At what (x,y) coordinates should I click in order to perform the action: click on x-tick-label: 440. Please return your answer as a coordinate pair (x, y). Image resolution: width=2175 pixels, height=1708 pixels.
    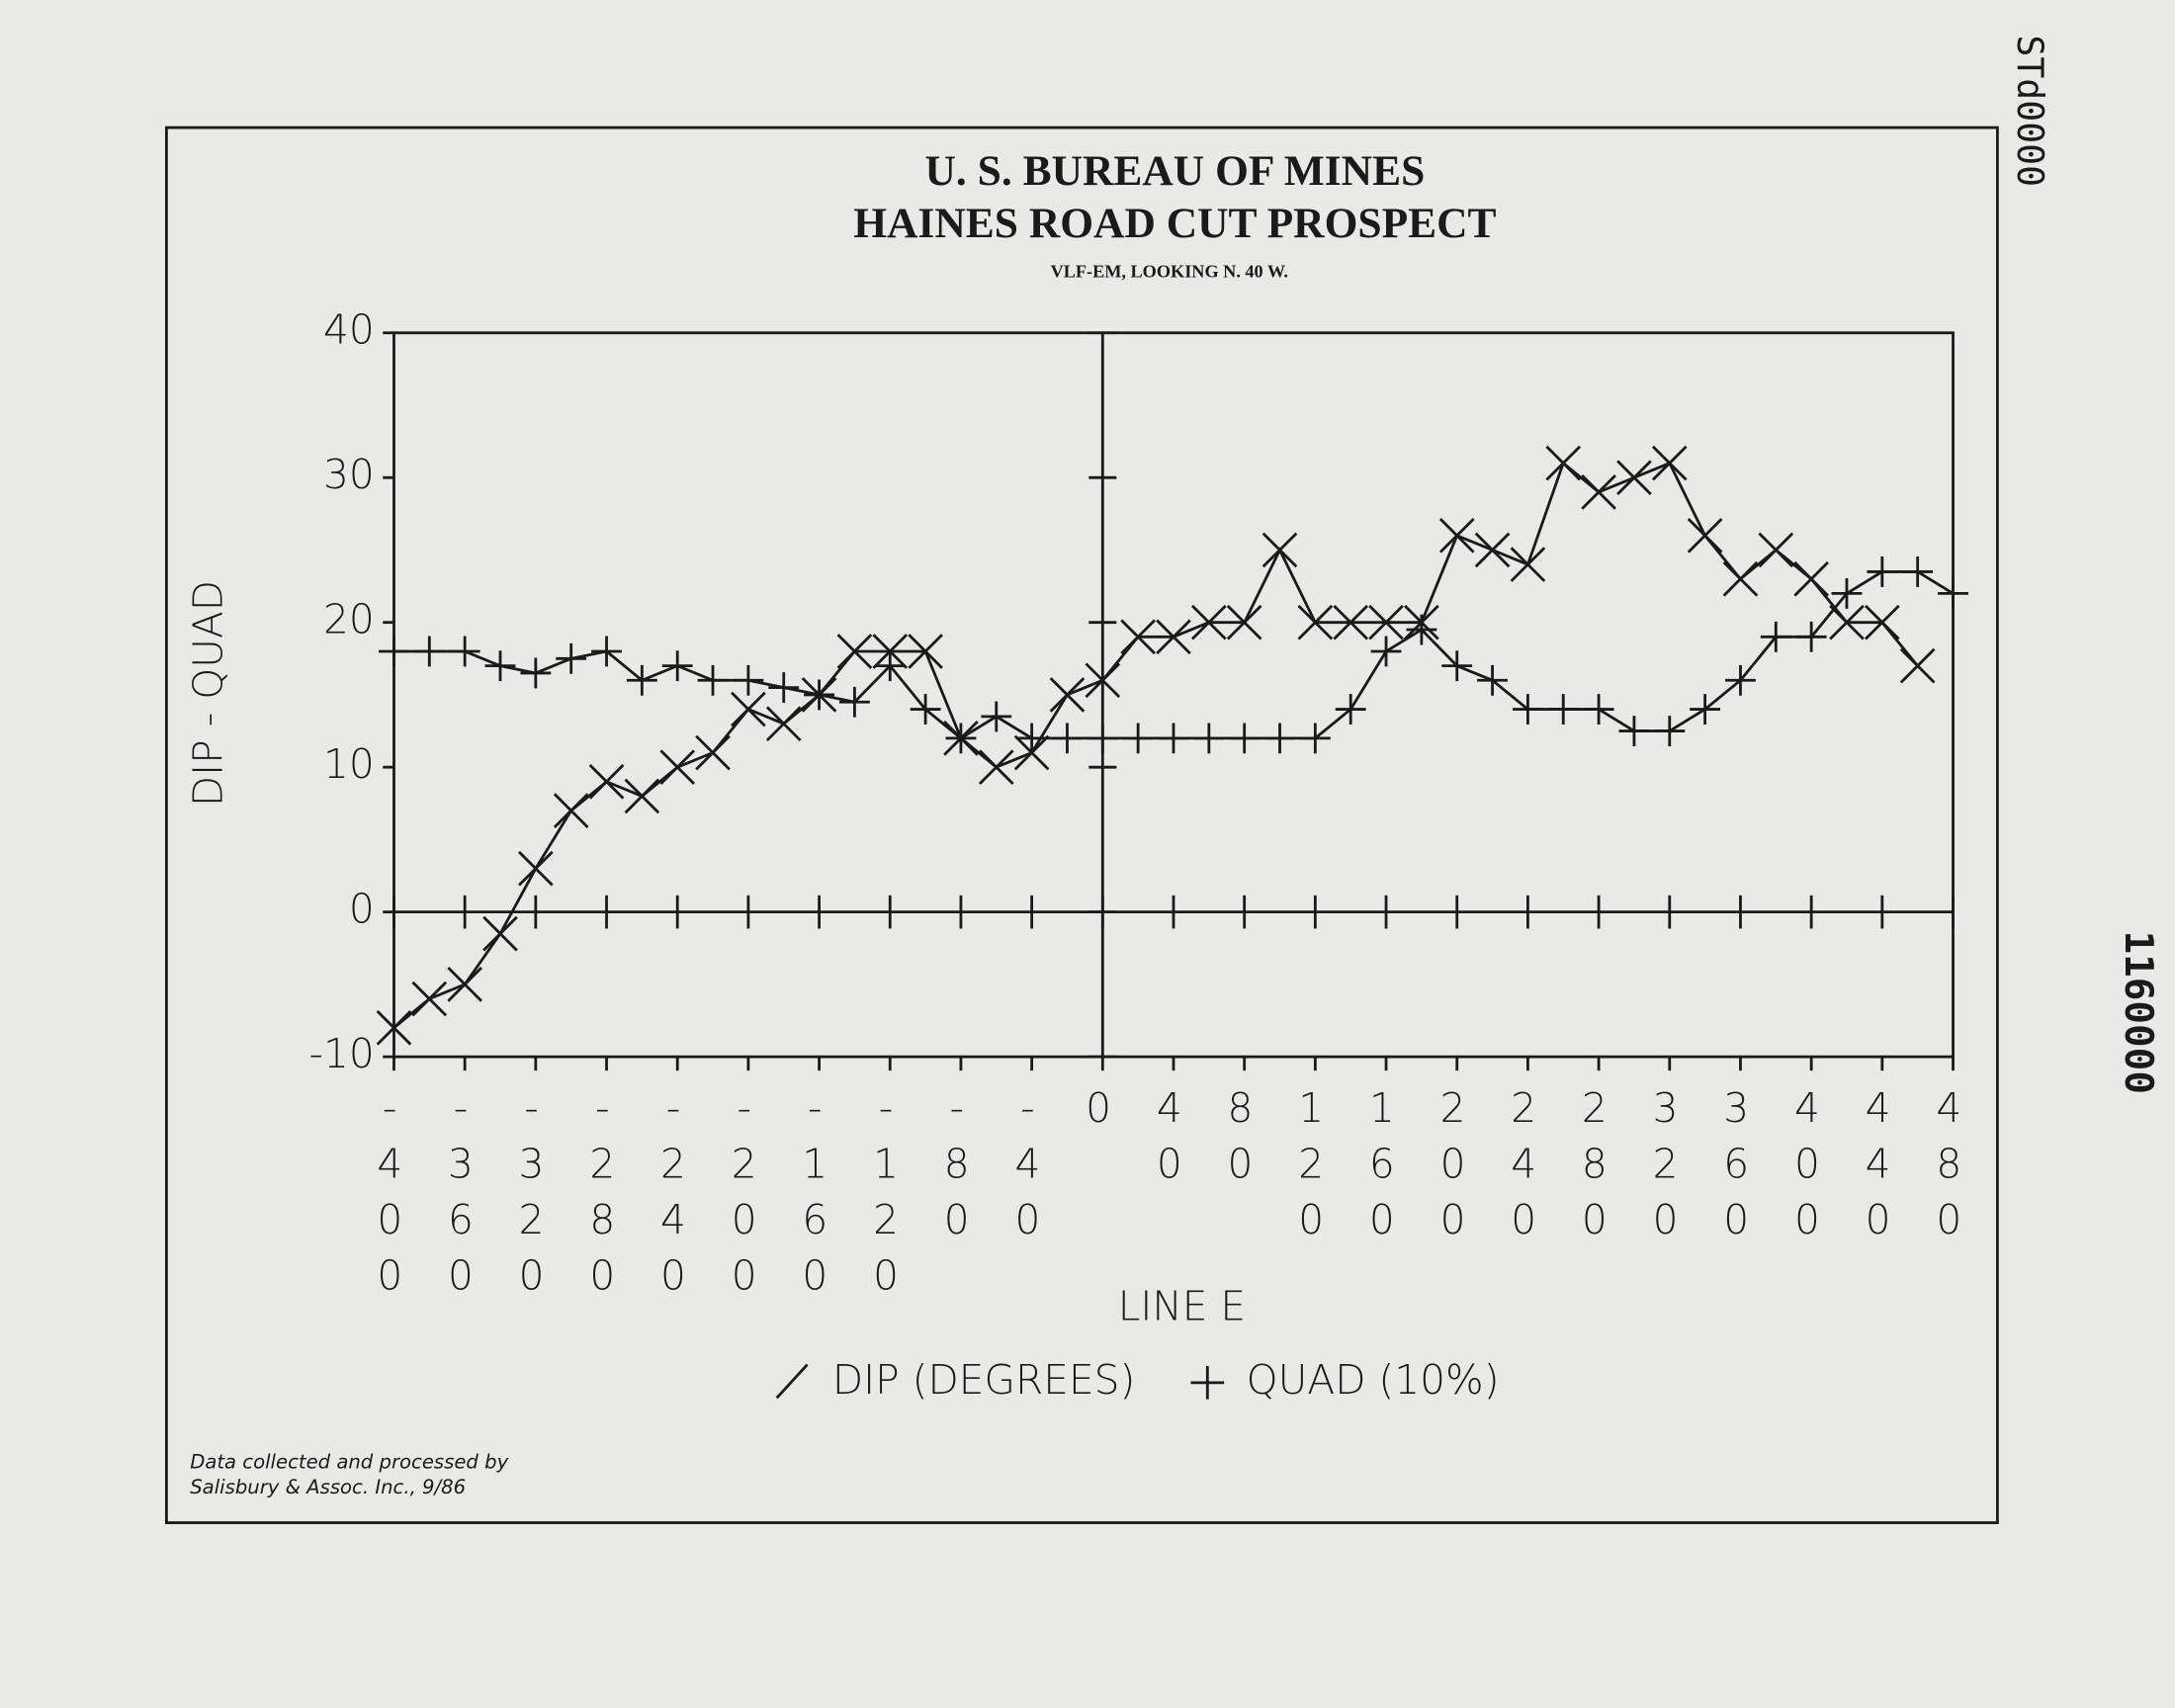
    Looking at the image, I should click on (1879, 1167).